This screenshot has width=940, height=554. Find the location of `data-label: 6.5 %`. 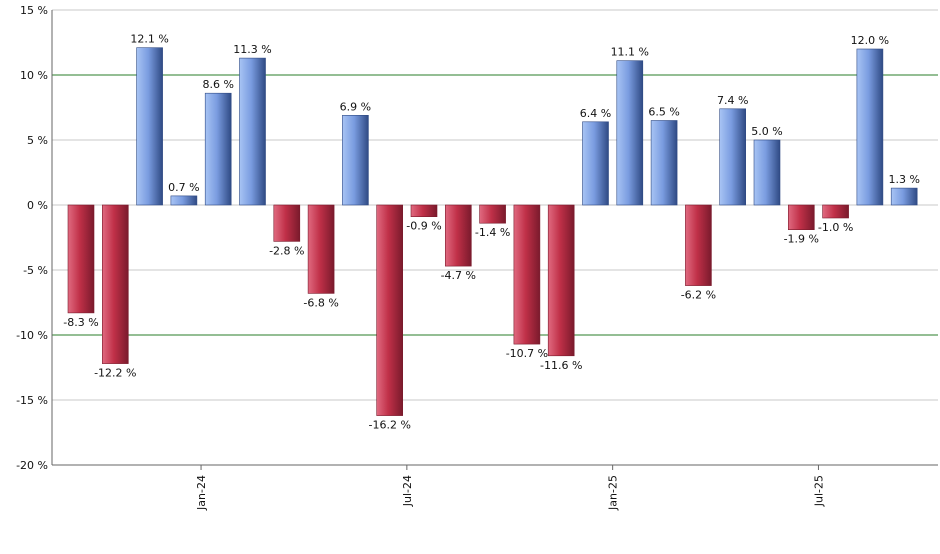

data-label: 6.5 % is located at coordinates (663, 112).